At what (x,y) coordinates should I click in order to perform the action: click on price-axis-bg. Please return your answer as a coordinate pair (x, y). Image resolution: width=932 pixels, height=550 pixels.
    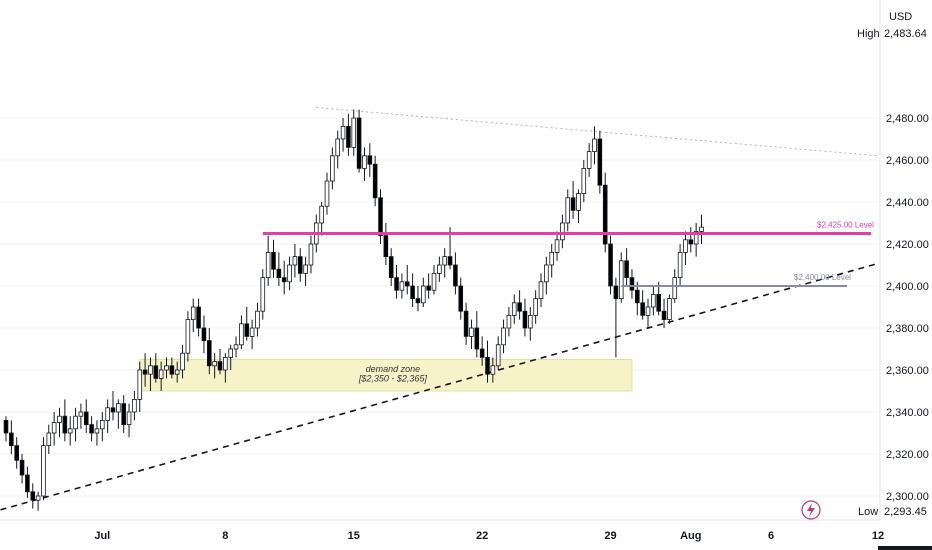
    Looking at the image, I should click on (906, 275).